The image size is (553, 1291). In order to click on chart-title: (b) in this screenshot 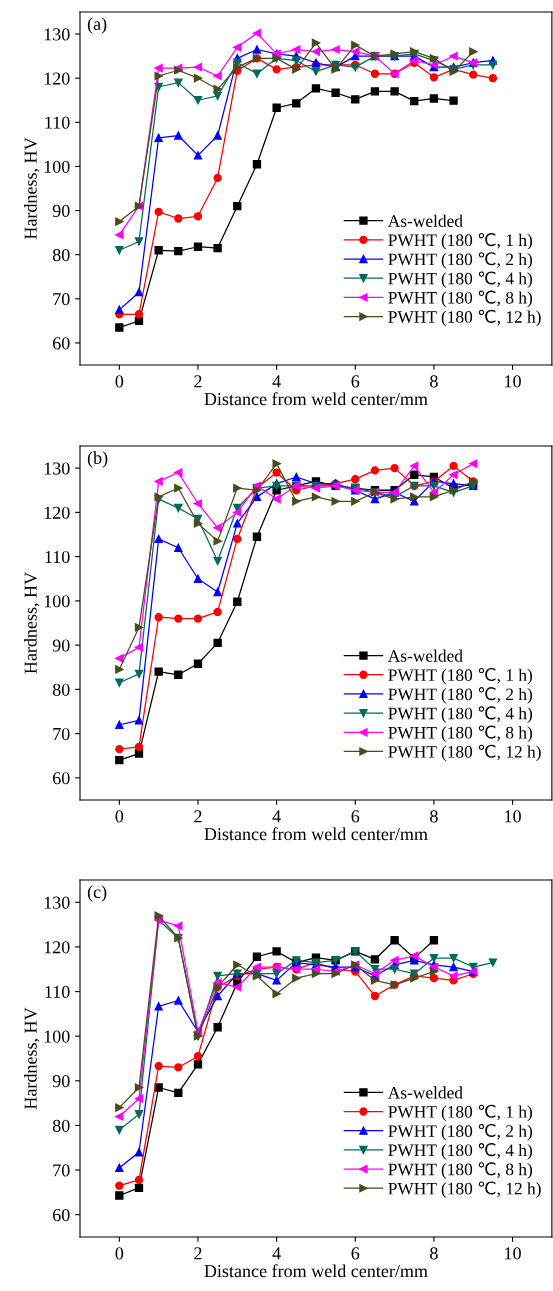, I will do `click(97, 459)`.